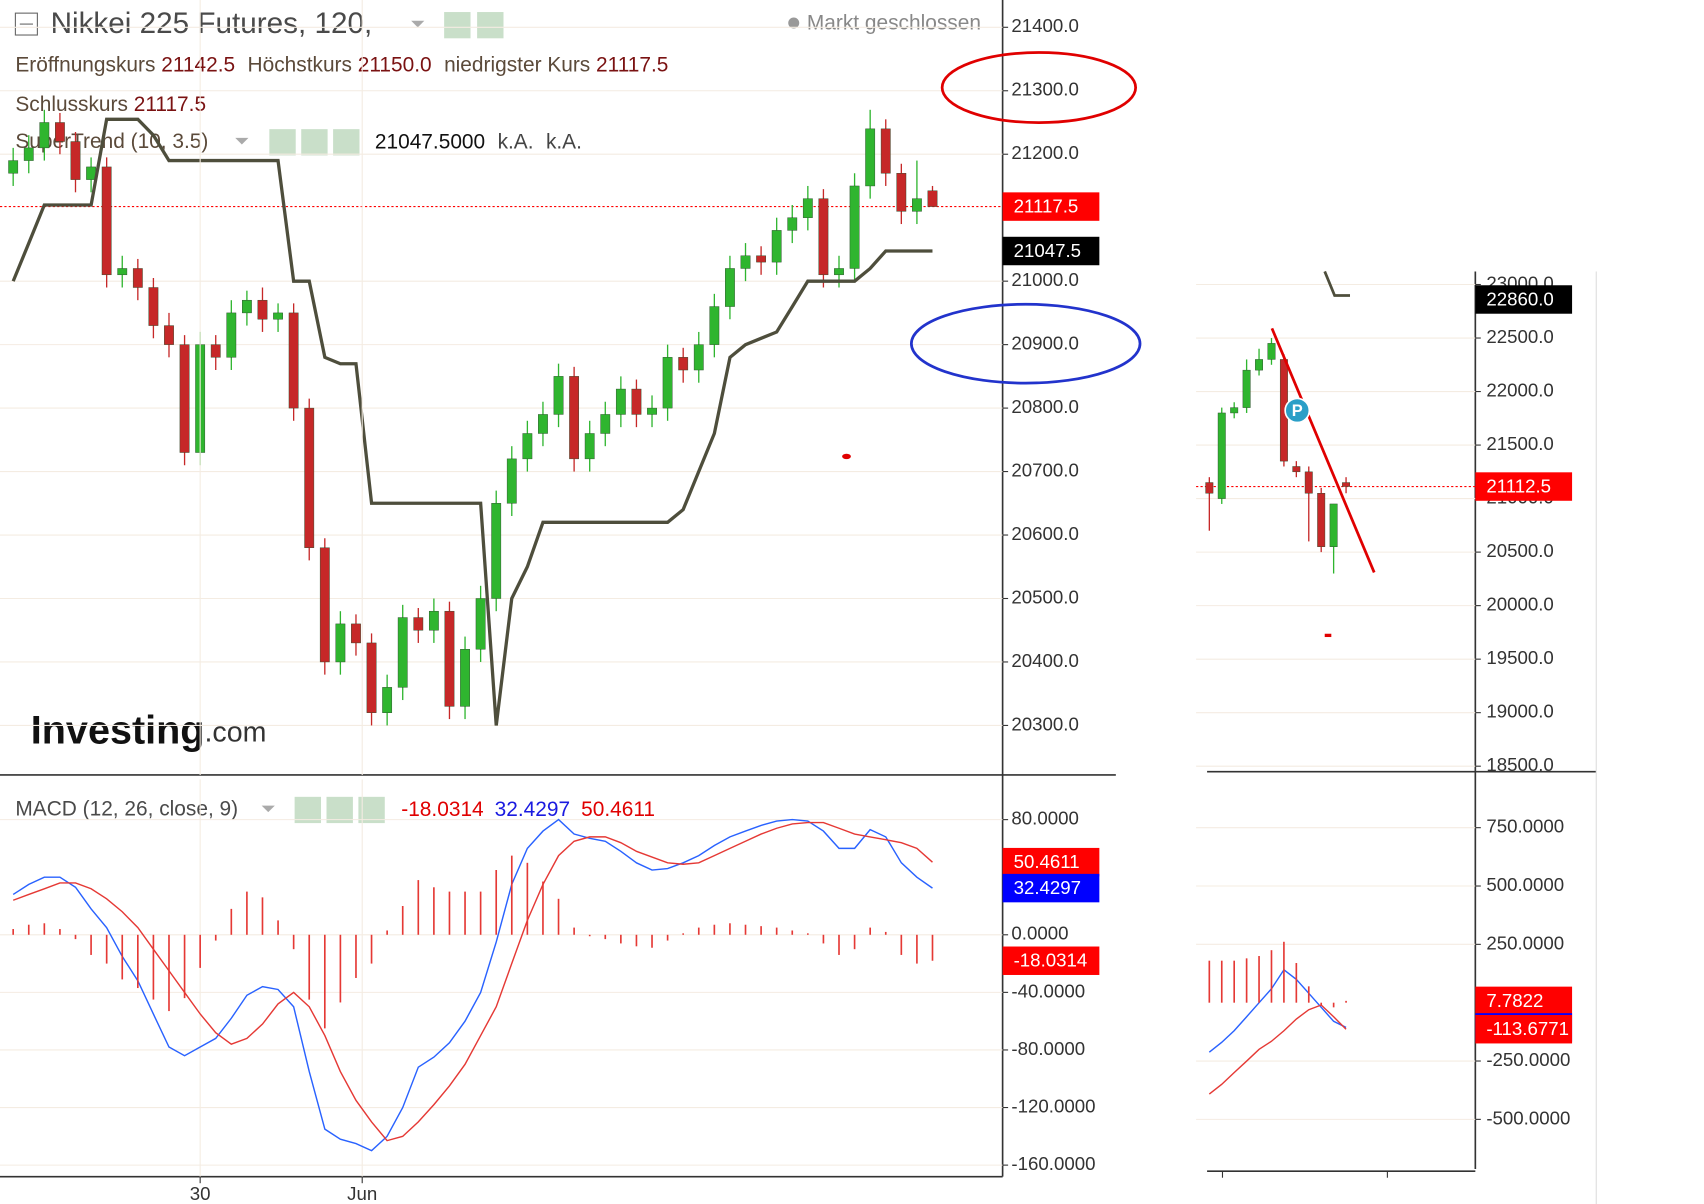  What do you see at coordinates (528, 808) in the screenshot?
I see `indicator-values: -18.0314 32.4297 50.4611` at bounding box center [528, 808].